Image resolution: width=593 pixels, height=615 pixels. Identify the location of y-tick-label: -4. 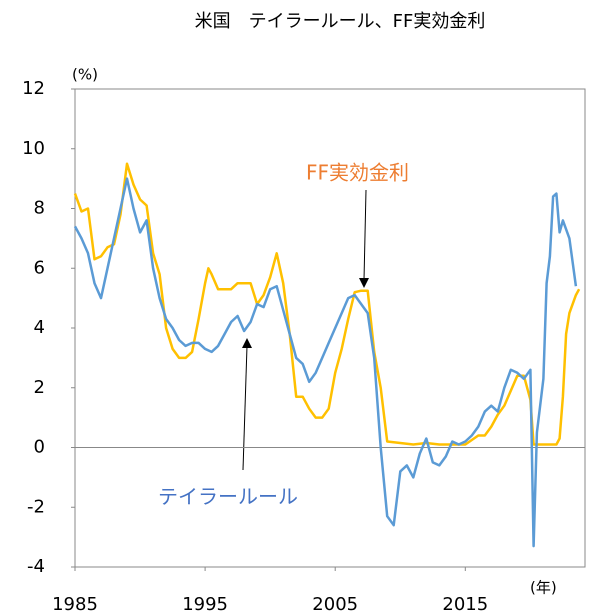
(36, 566).